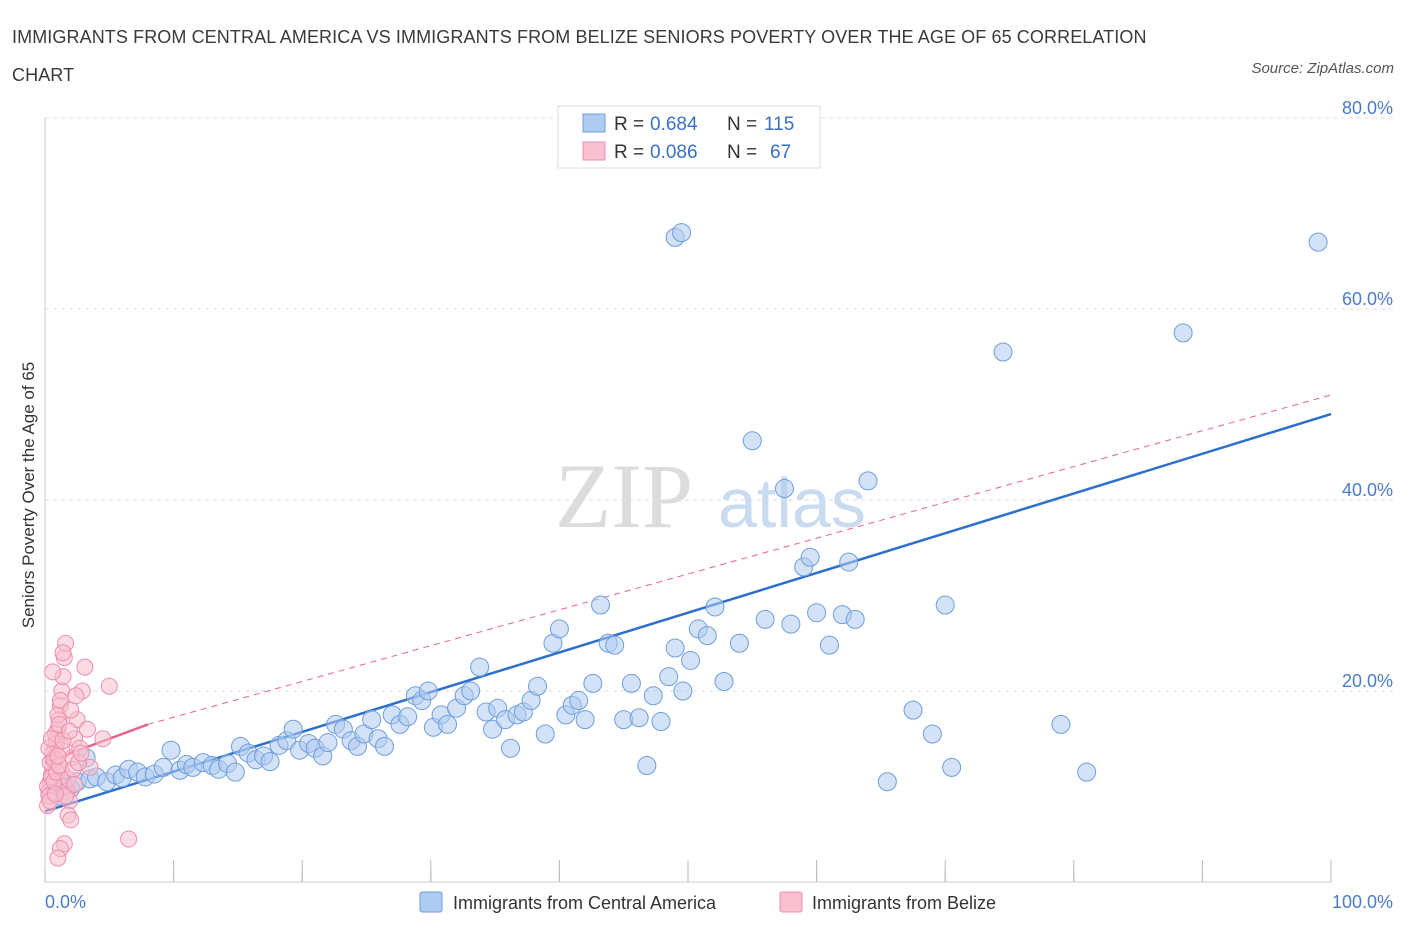 The width and height of the screenshot is (1406, 930). Describe the element at coordinates (594, 123) in the screenshot. I see `legend-swatch-blue` at that location.